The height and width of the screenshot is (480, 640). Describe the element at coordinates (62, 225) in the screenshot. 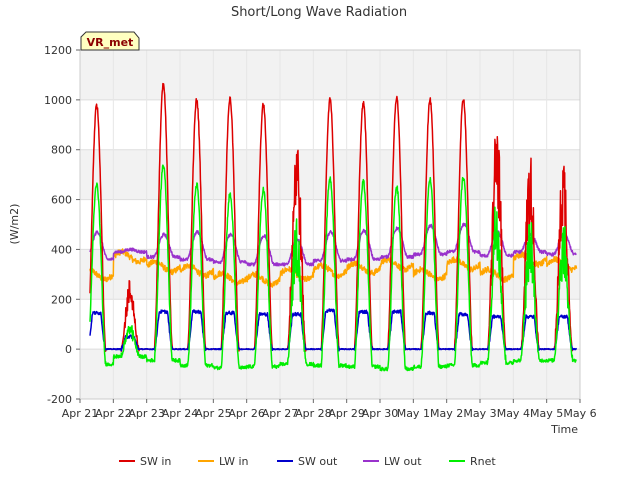

I see `y-axis: -200 0 200 400 600 800 1000 1200` at that location.